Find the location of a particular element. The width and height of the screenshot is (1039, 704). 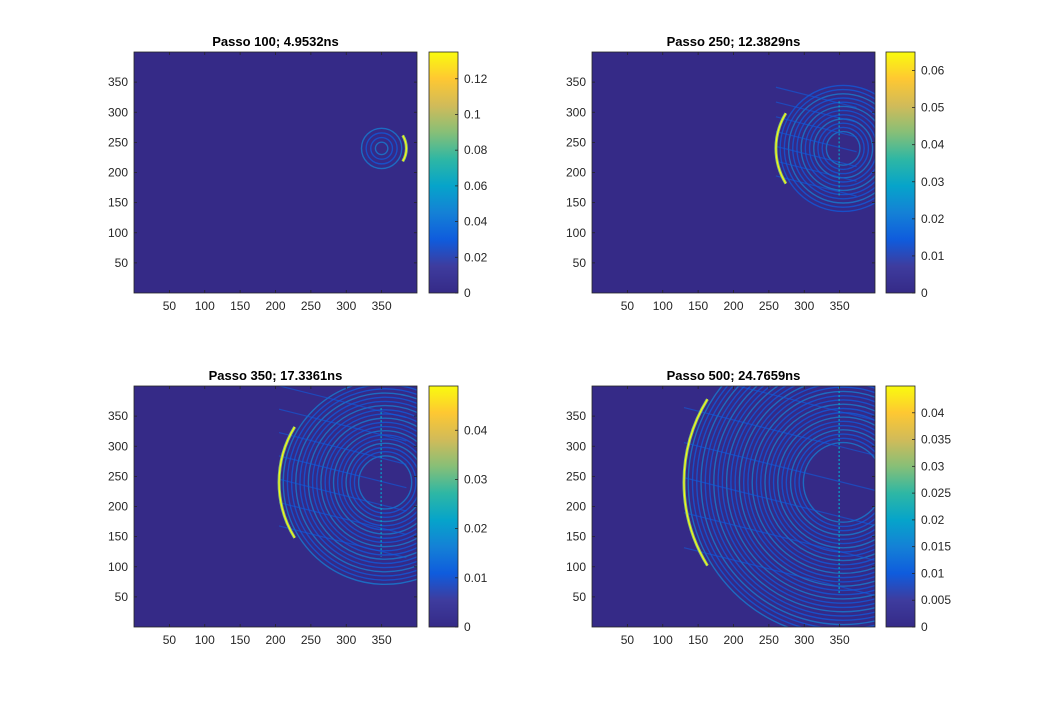

subplot-title: Passo 250; 12.3829ns is located at coordinates (734, 41).